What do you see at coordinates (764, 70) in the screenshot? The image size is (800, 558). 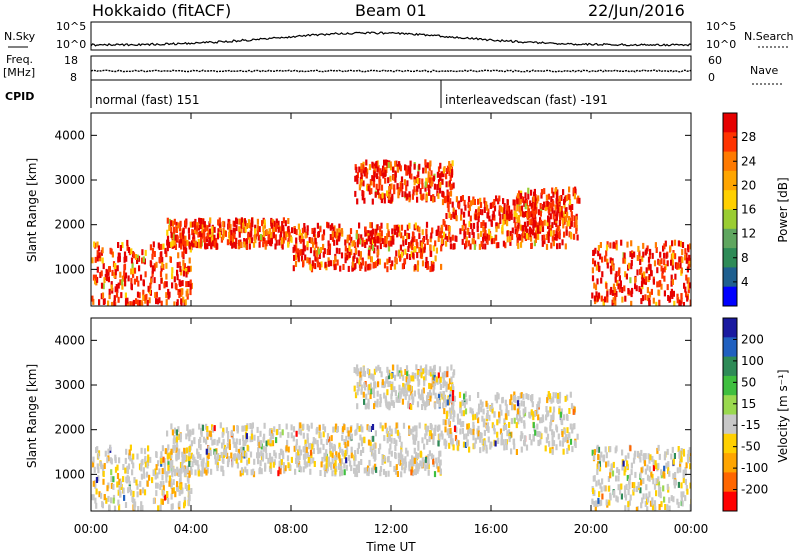 I see `nave-label: Nave` at bounding box center [764, 70].